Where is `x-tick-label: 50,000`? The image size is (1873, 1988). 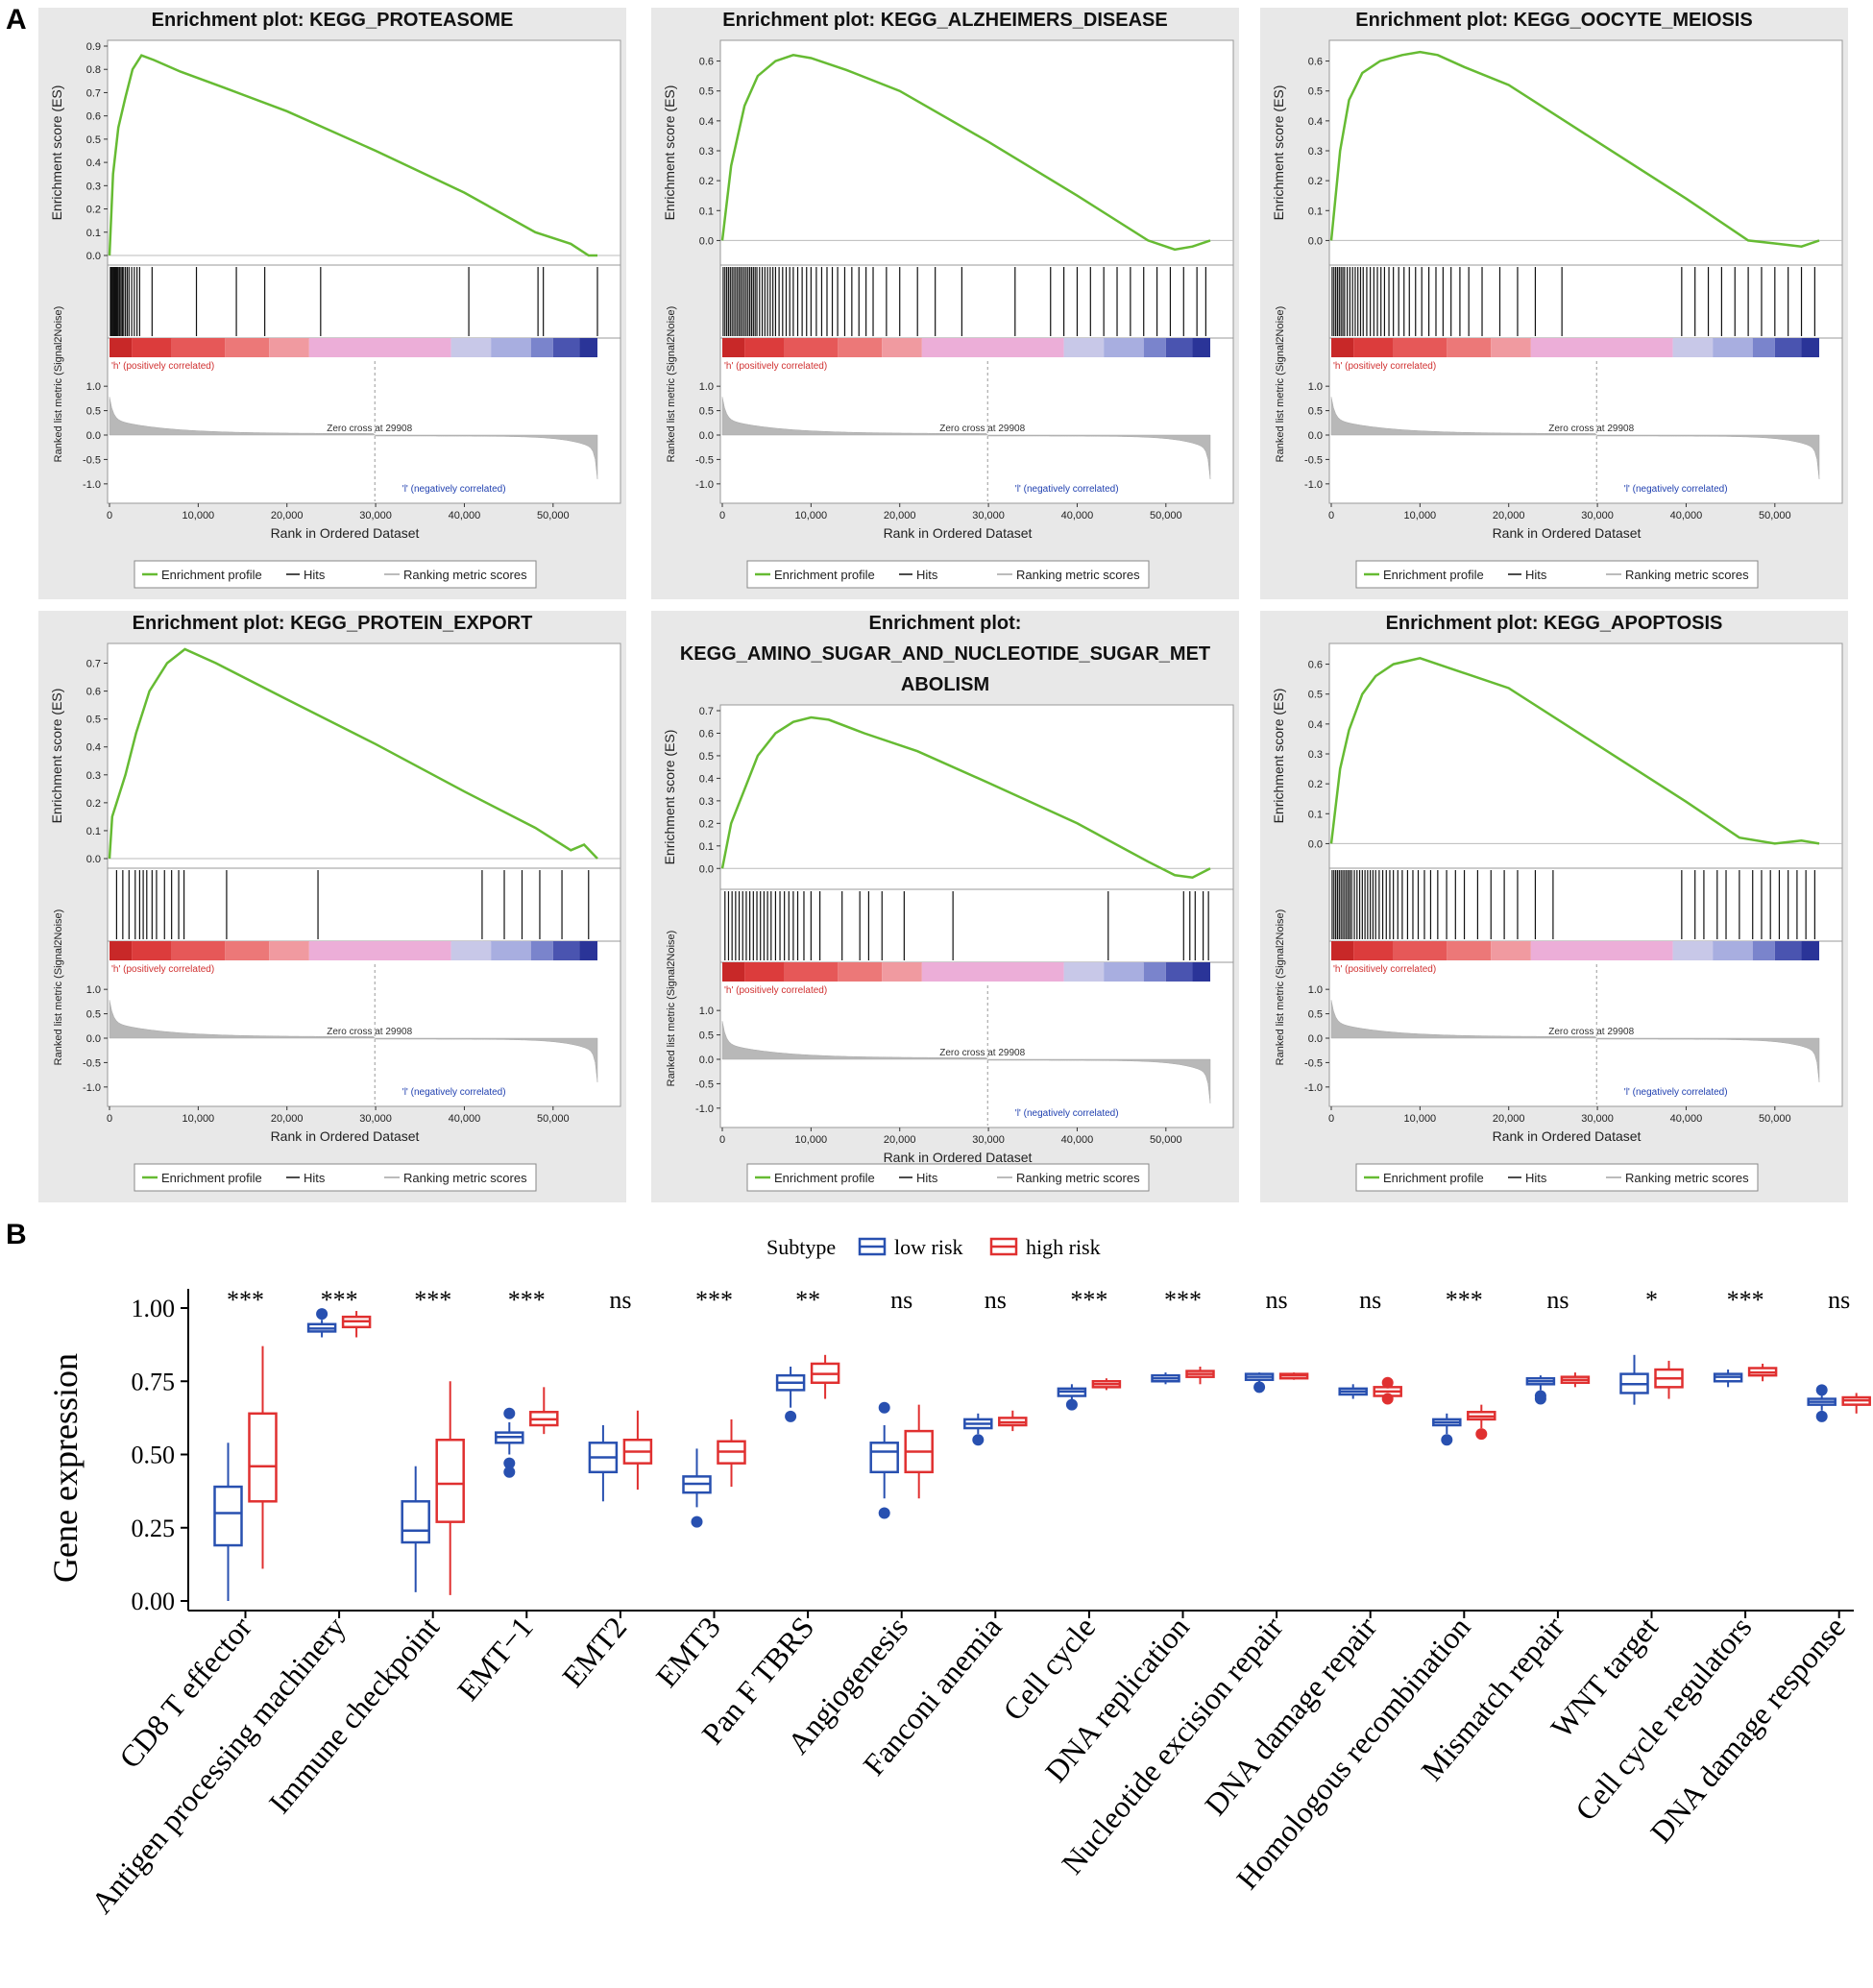 x-tick-label: 50,000 is located at coordinates (1775, 1119).